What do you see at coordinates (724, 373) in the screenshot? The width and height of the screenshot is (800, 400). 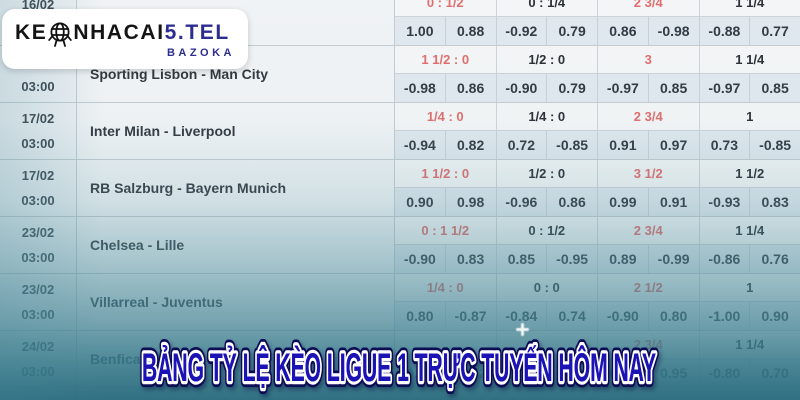 I see `odds-cell: -0.80` at bounding box center [724, 373].